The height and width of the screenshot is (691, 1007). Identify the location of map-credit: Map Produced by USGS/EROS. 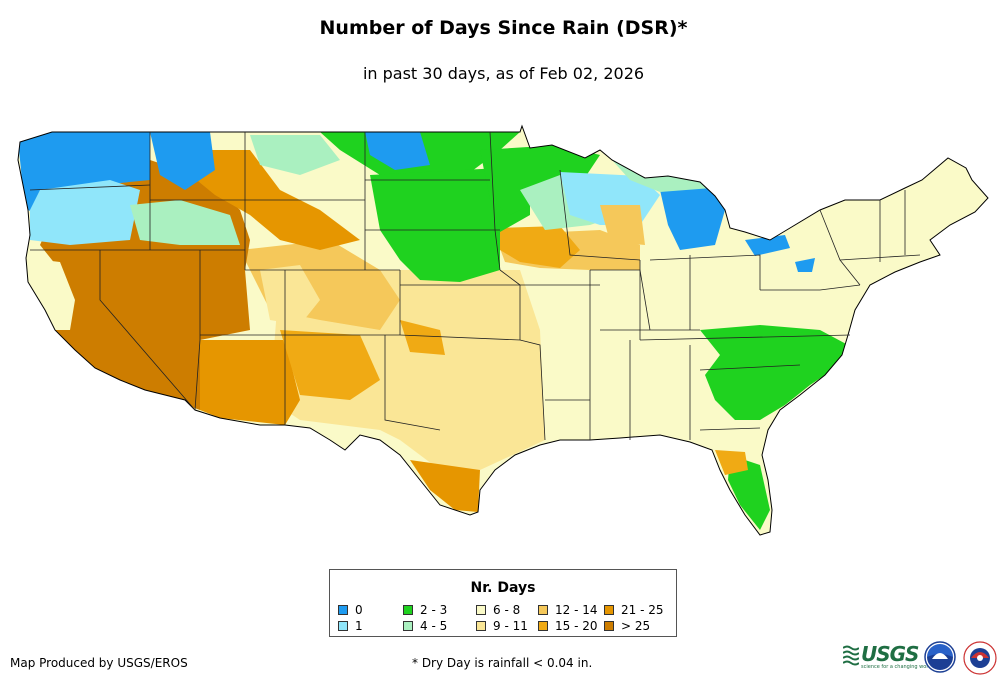
(99, 663).